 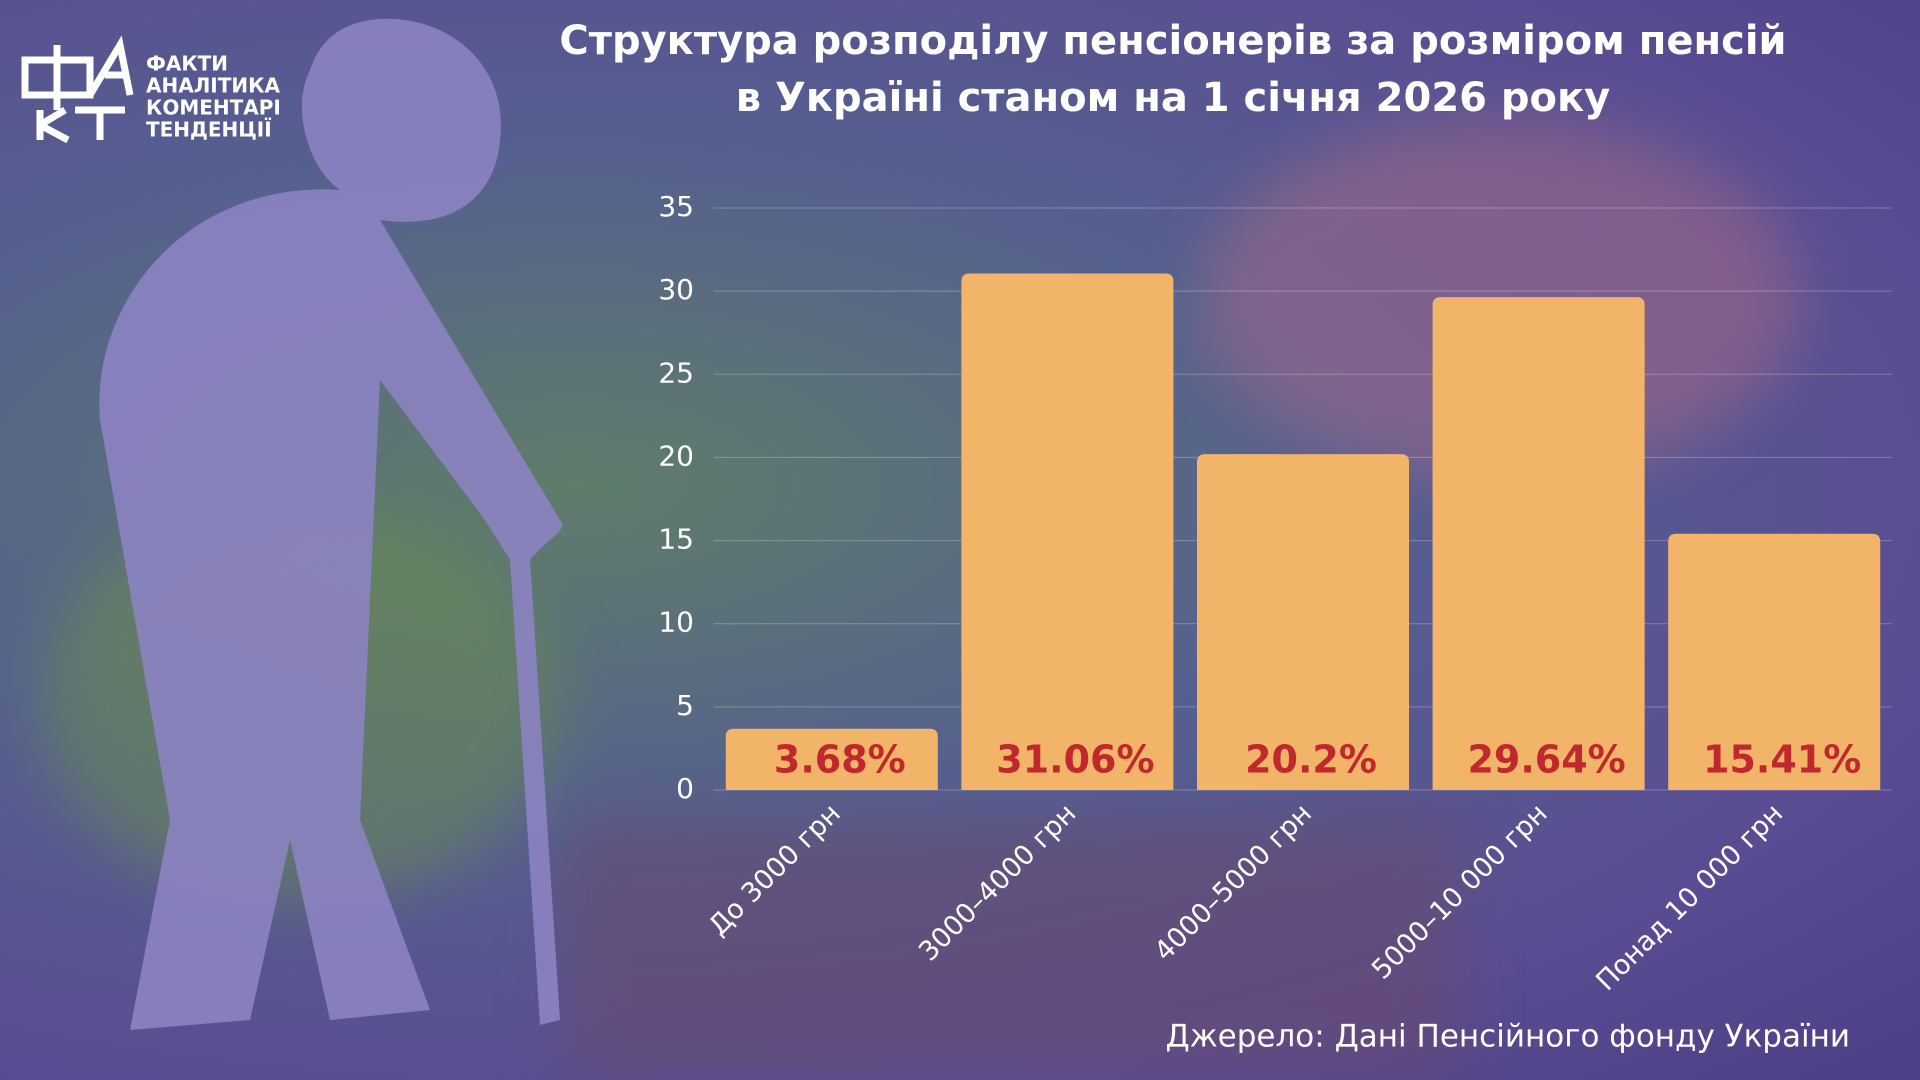 What do you see at coordinates (676, 622) in the screenshot?
I see `y-tick-label: 10` at bounding box center [676, 622].